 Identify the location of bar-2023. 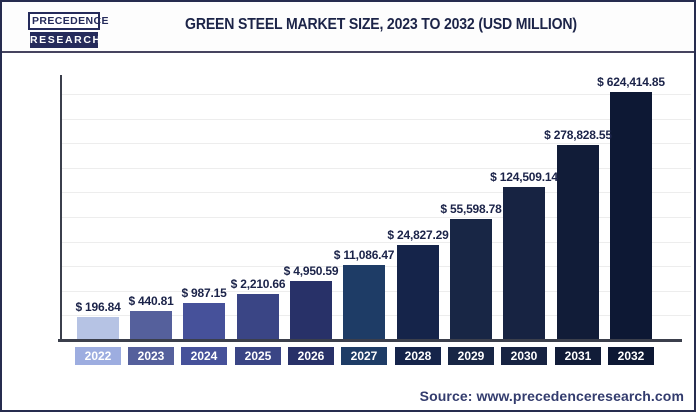
(151, 325).